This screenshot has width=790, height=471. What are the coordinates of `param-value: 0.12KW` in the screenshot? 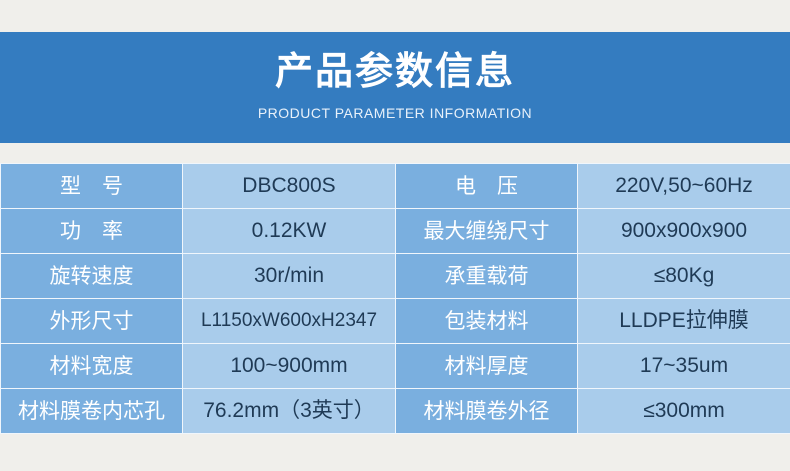 It's located at (289, 231).